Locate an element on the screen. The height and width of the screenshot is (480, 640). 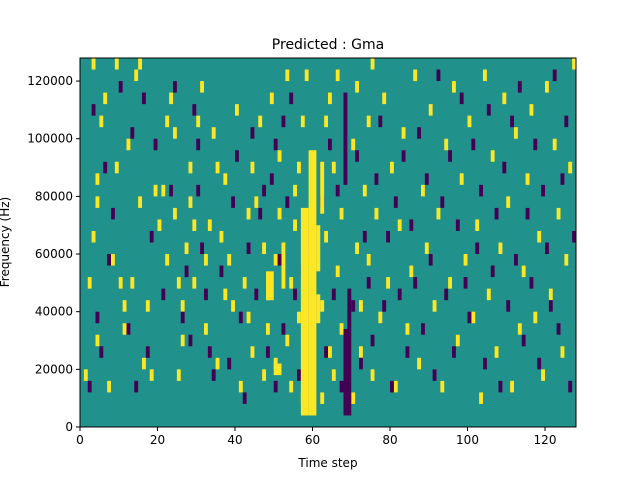
x-axis: 0 20 40 60 80 100 120 is located at coordinates (316, 437).